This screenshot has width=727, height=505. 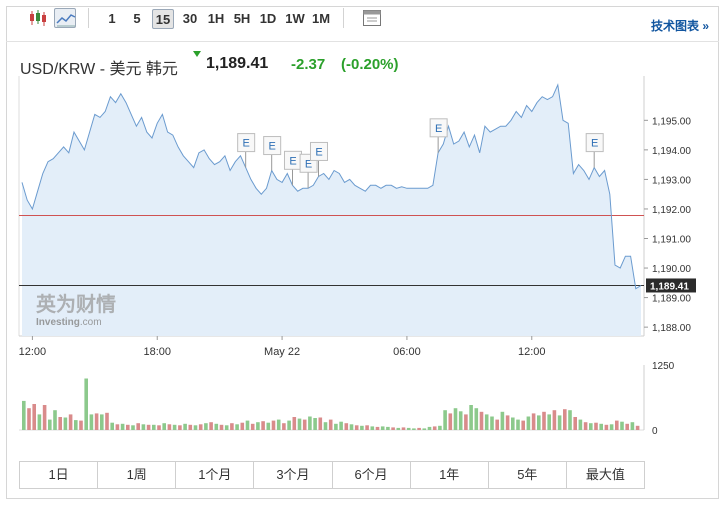 I want to click on line-chart-icon, so click(x=65, y=18).